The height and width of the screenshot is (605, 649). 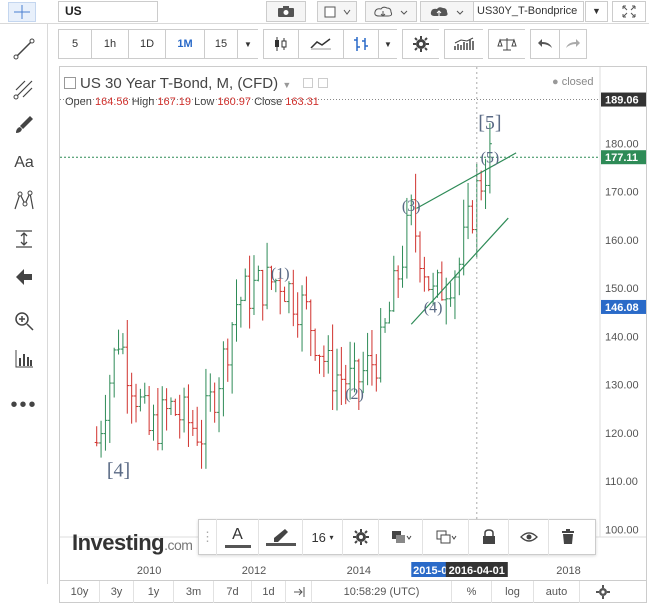 I want to click on logo-main: Investing, so click(x=118, y=542).